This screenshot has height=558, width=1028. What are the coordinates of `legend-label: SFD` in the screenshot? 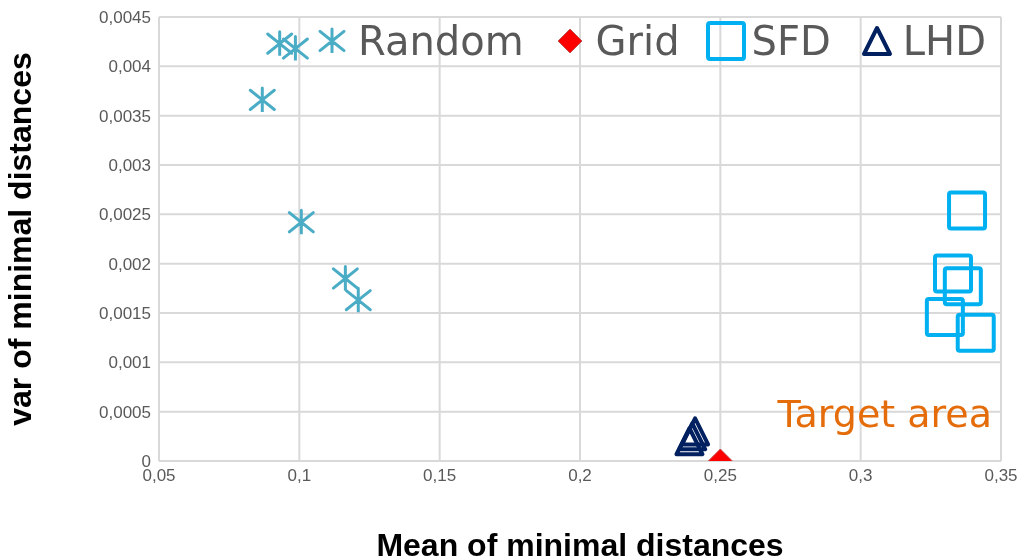 It's located at (791, 41).